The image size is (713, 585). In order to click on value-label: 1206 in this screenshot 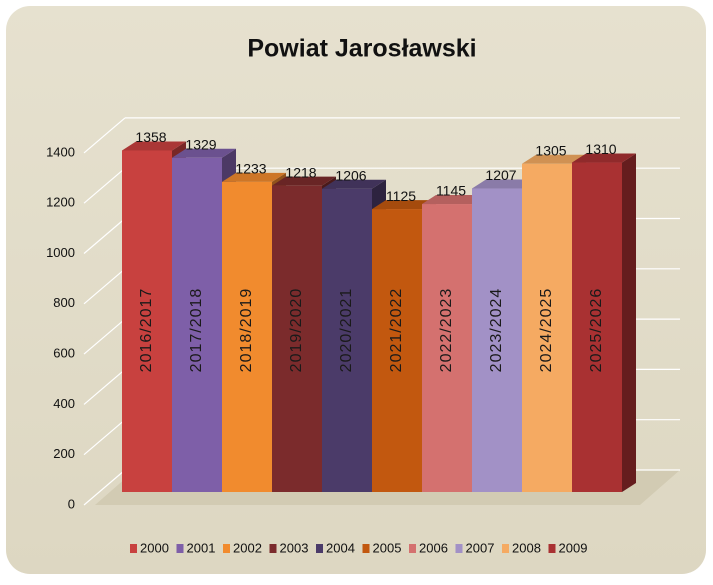, I will do `click(350, 175)`.